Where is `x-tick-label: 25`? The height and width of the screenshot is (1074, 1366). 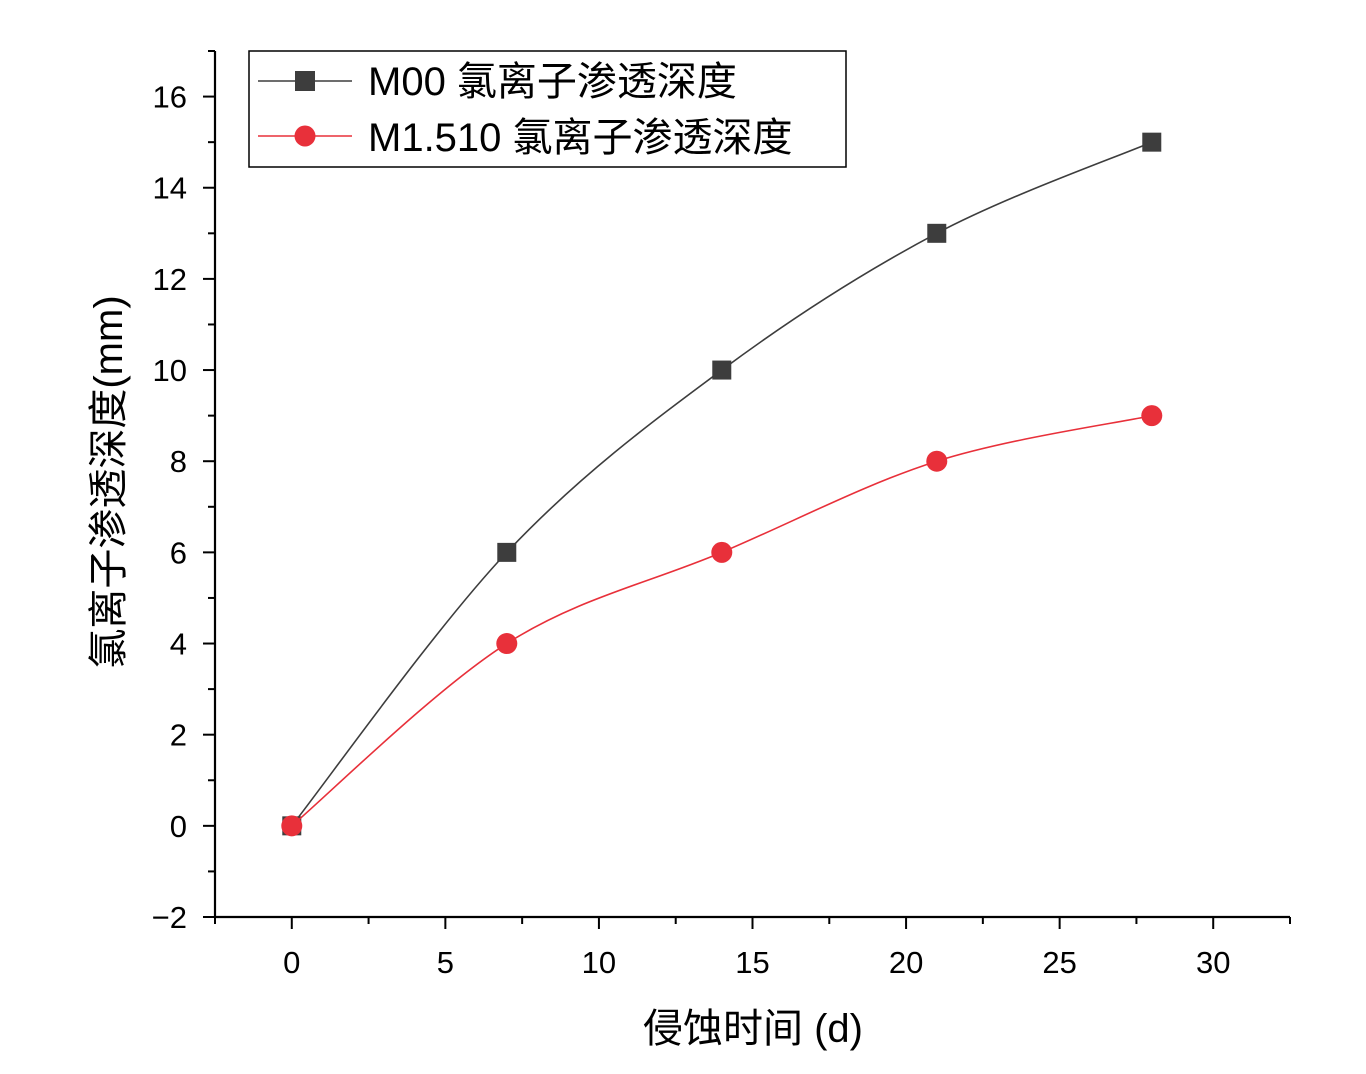 x-tick-label: 25 is located at coordinates (1059, 962).